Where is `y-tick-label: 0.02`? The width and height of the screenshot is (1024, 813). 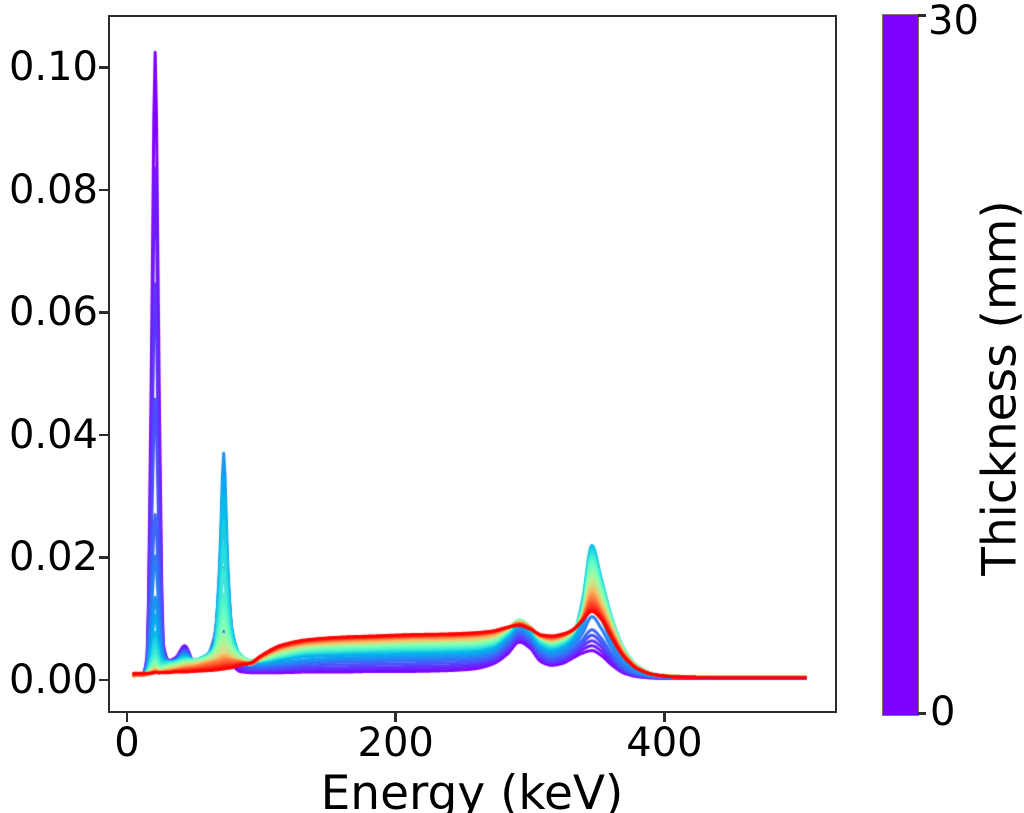
y-tick-label: 0.02 is located at coordinates (53, 557).